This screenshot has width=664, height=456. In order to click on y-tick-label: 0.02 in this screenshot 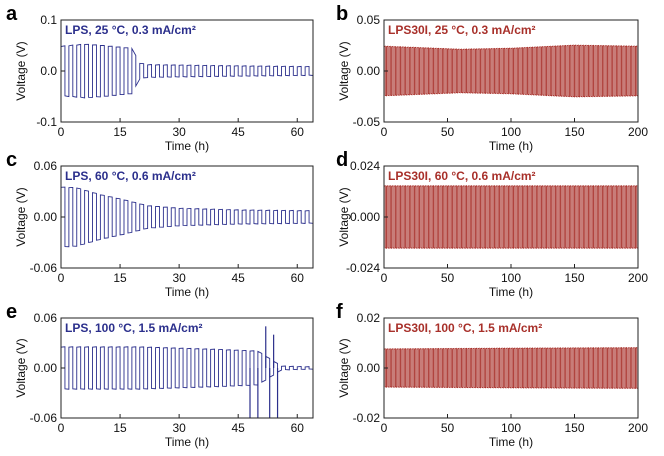, I will do `click(369, 318)`.